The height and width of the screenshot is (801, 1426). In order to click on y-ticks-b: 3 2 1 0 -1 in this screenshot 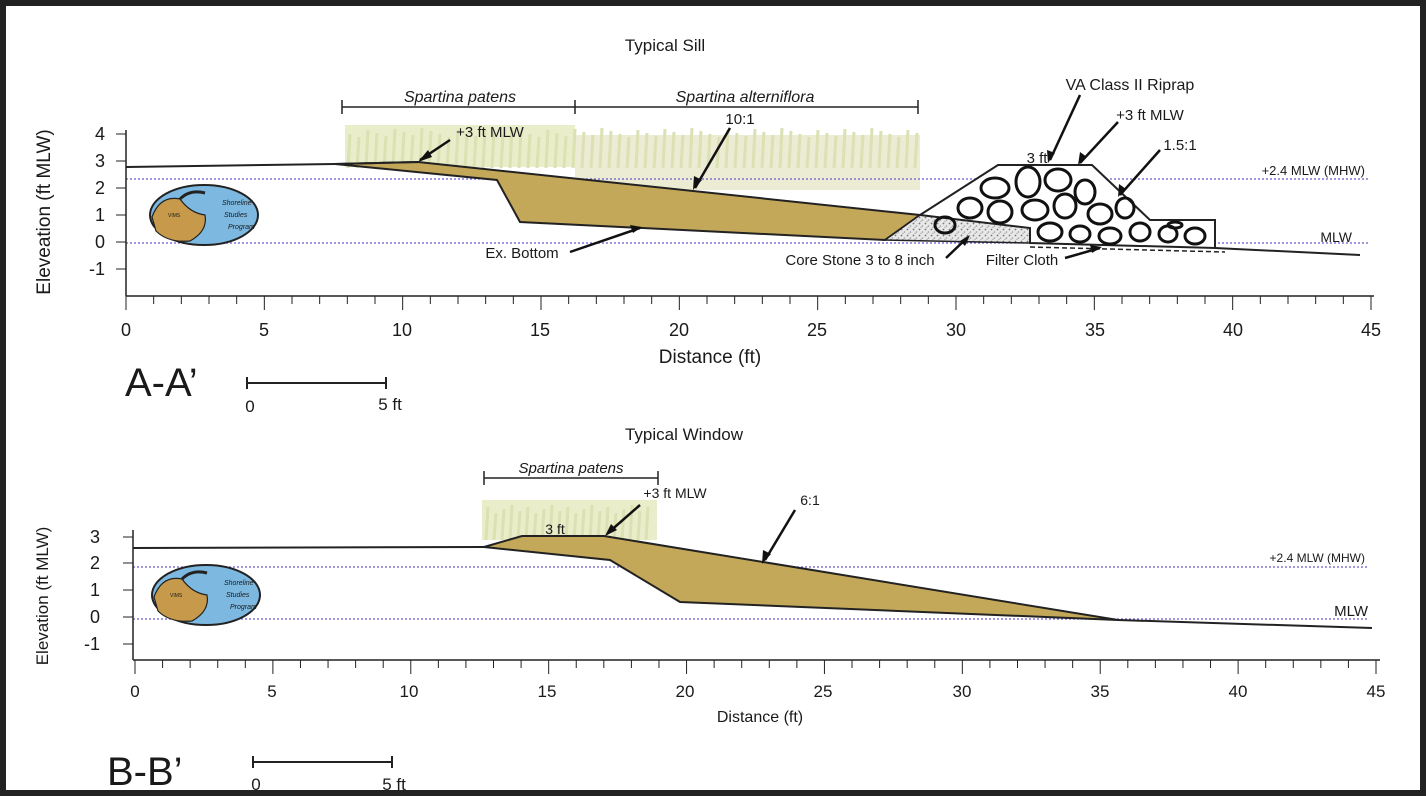, I will do `click(108, 590)`.